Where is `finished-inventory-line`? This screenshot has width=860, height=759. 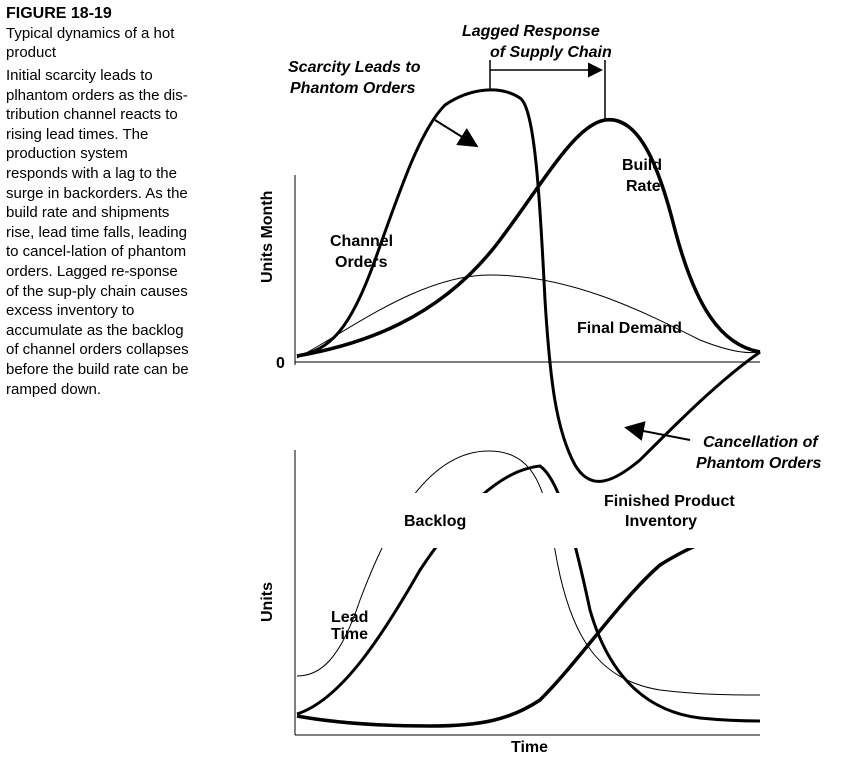 finished-inventory-line is located at coordinates (528, 627).